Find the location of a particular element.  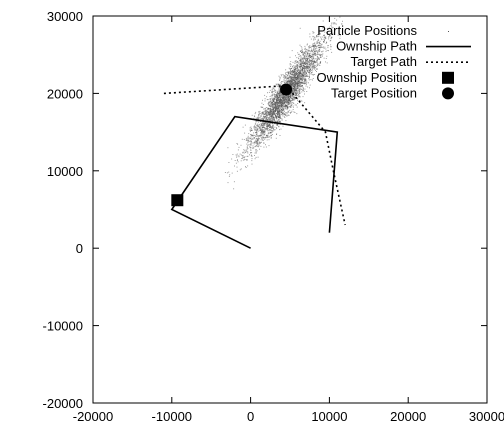

particle-positions-layer is located at coordinates (283, 103).